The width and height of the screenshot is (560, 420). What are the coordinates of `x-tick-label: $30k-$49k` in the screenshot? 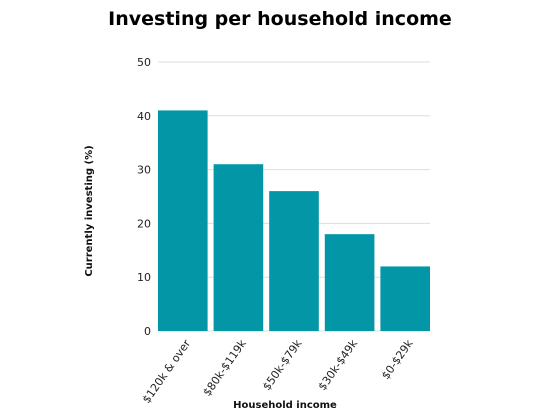 It's located at (338, 365).